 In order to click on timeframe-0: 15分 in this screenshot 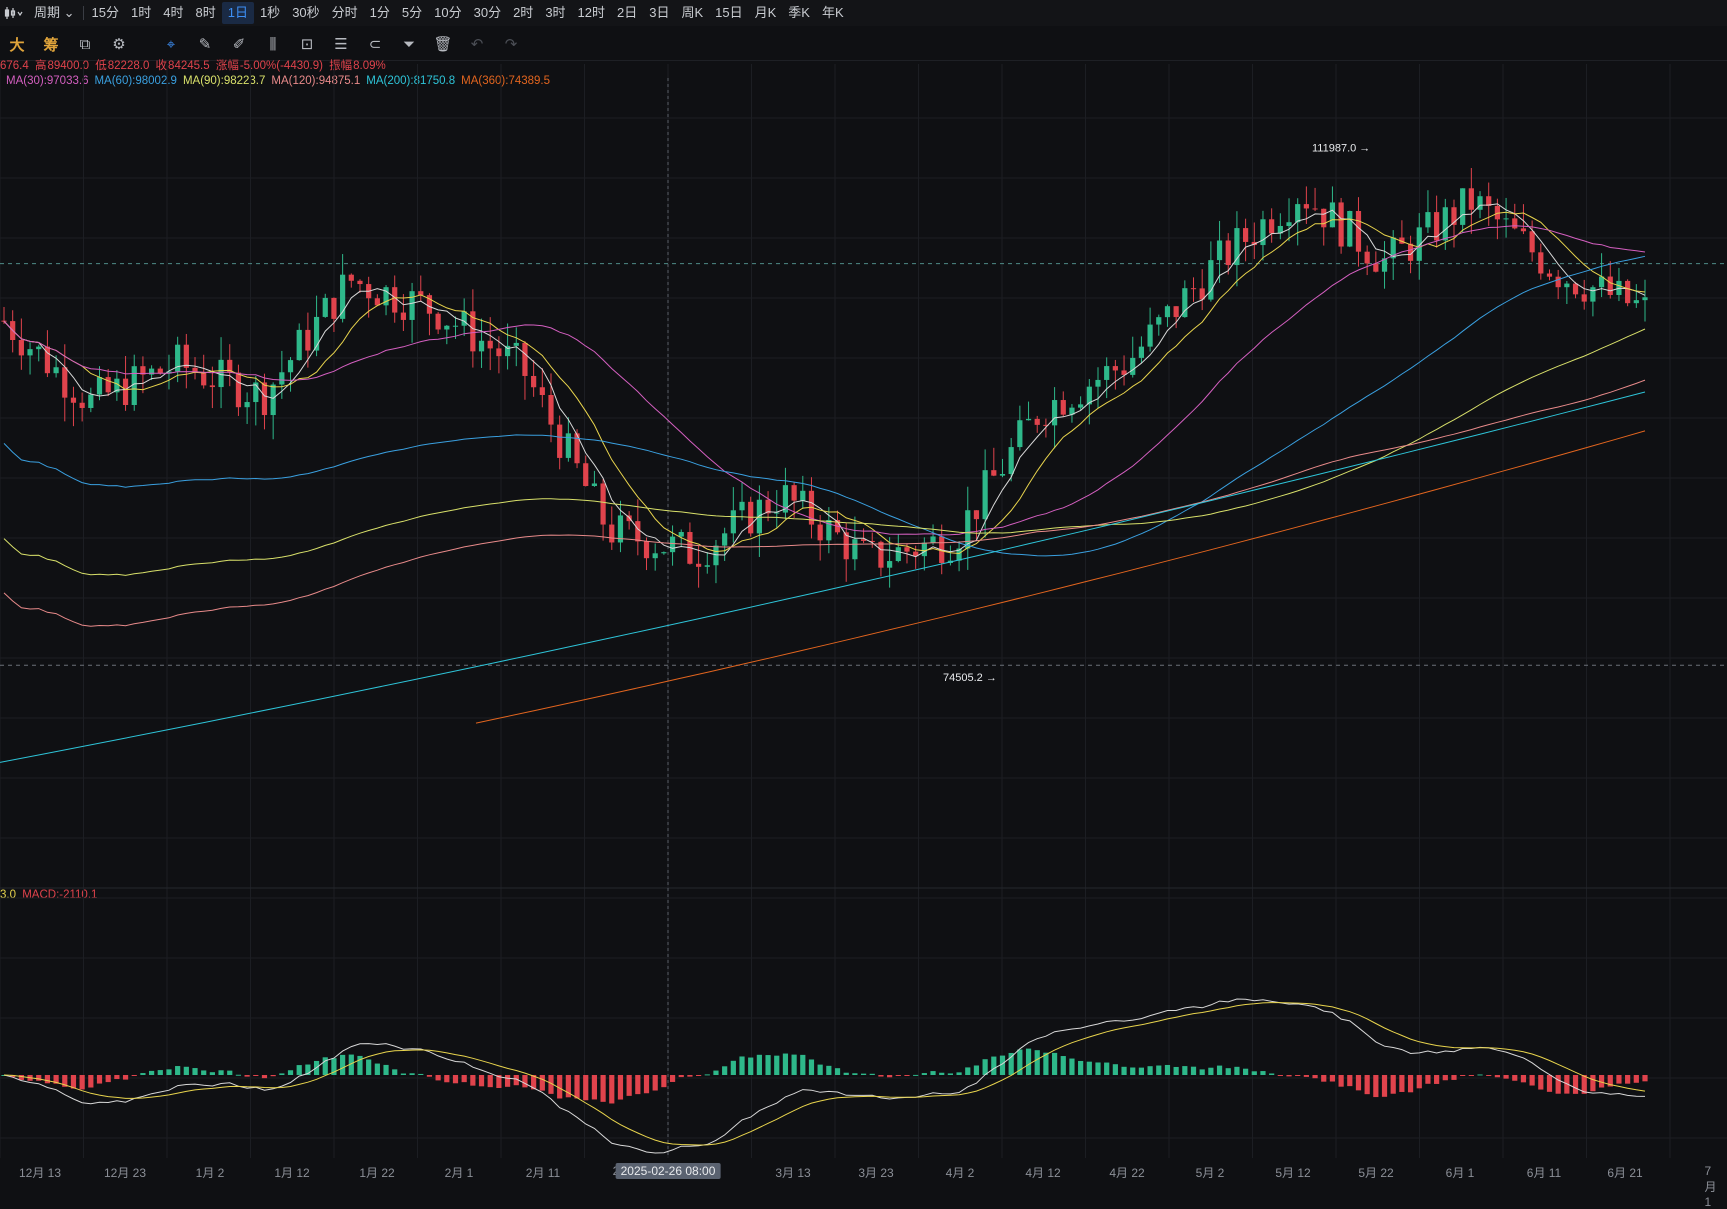, I will do `click(105, 12)`.